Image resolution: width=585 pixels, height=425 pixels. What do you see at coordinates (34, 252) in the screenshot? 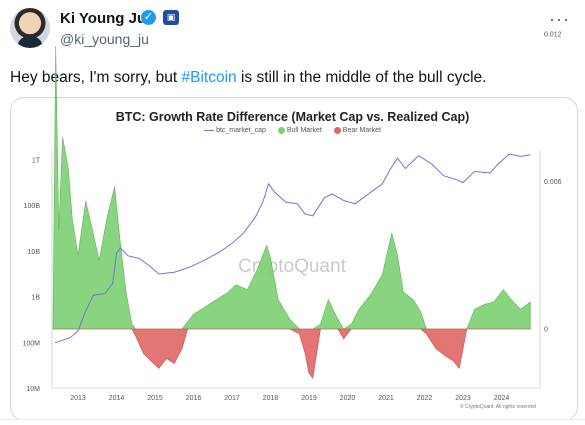
I see `left-tick-label: 10B` at bounding box center [34, 252].